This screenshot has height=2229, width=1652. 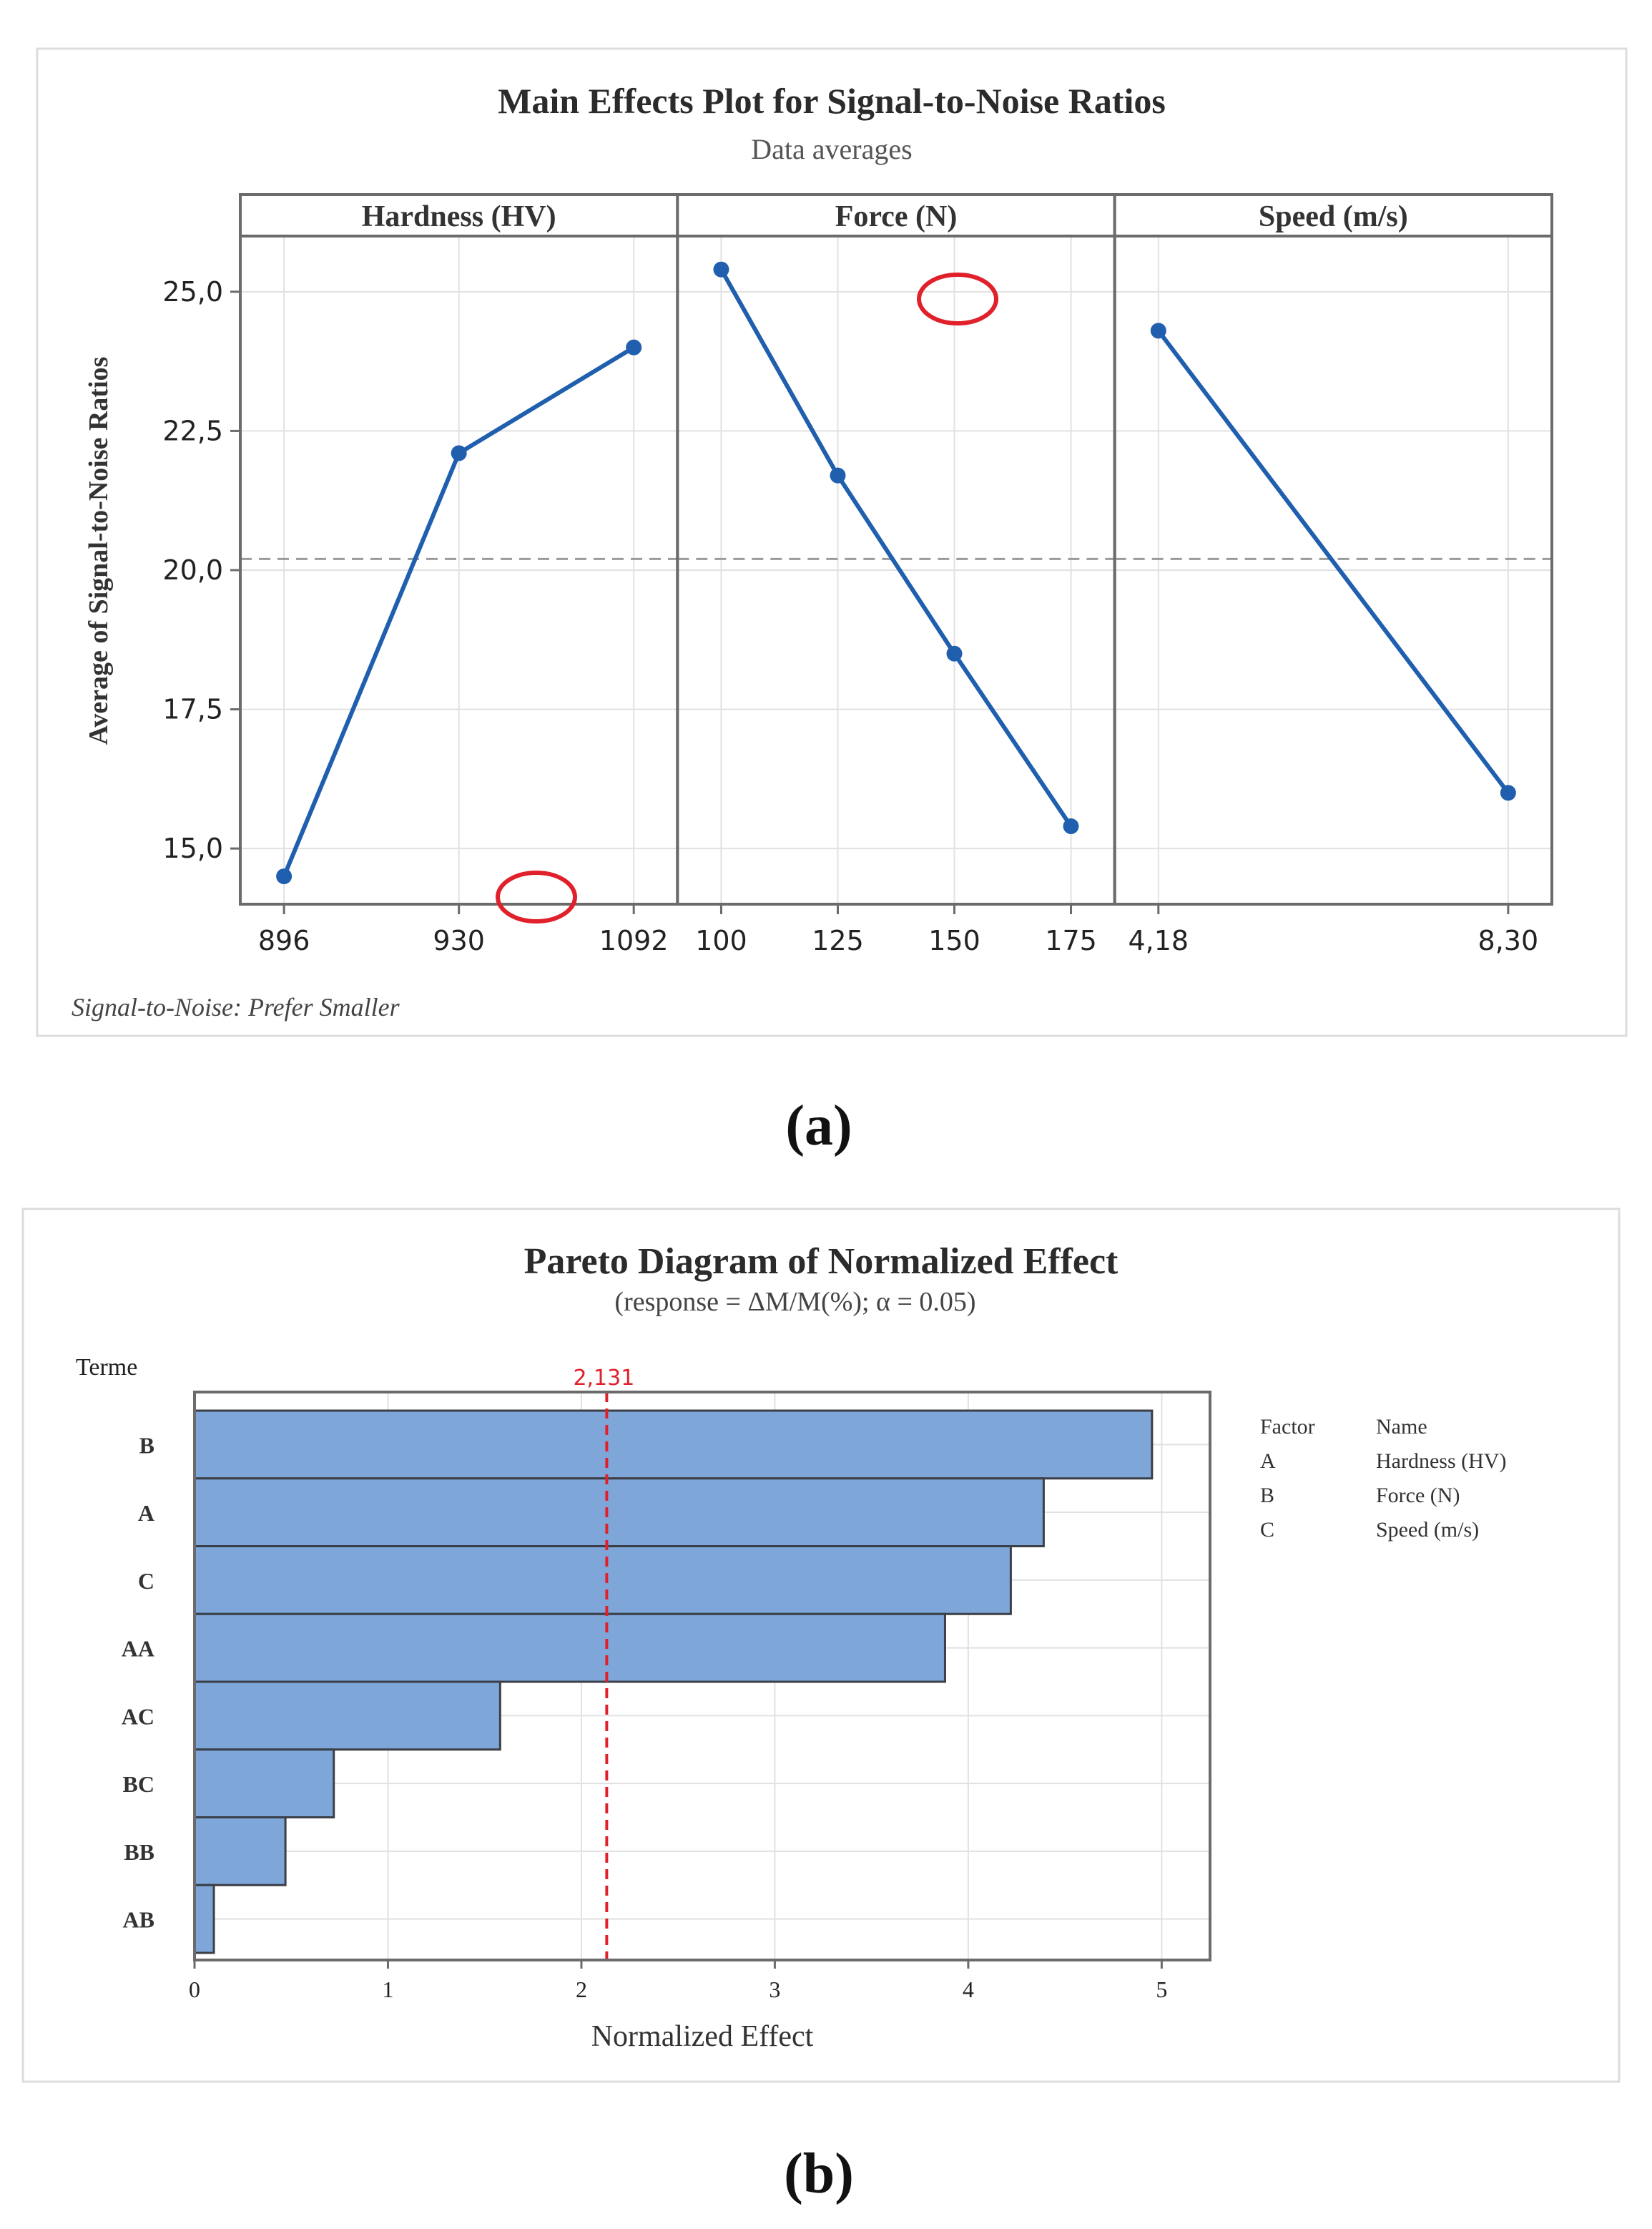 I want to click on x-tick-label: 0, so click(x=195, y=1989).